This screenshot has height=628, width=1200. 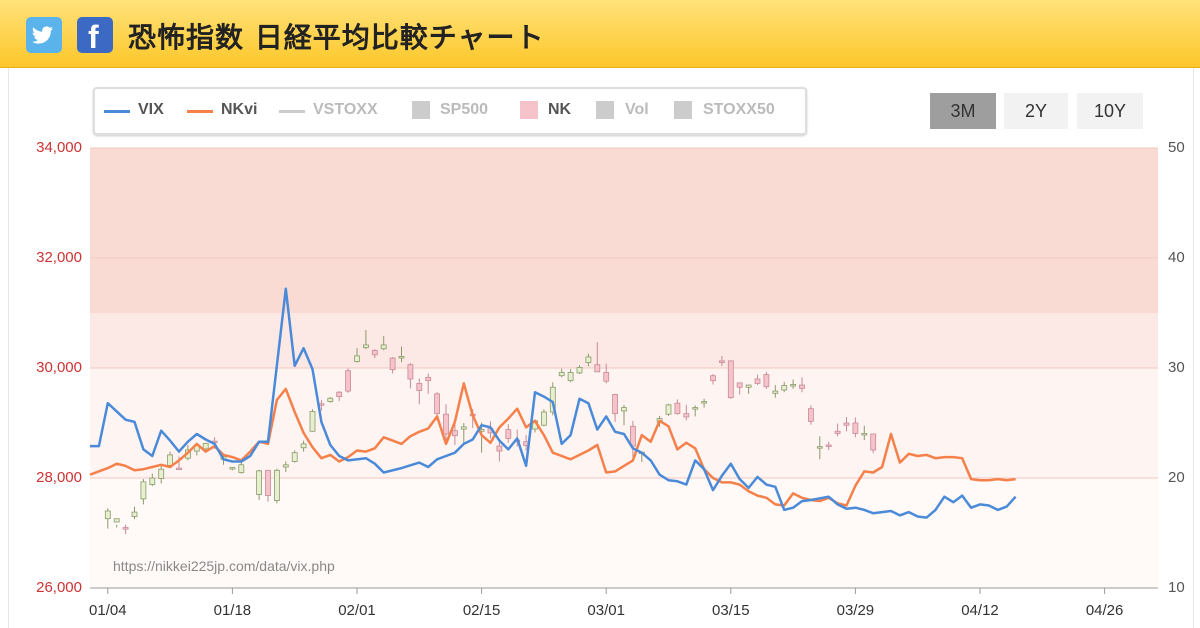 I want to click on legend-swatch-vstoxx, so click(x=292, y=111).